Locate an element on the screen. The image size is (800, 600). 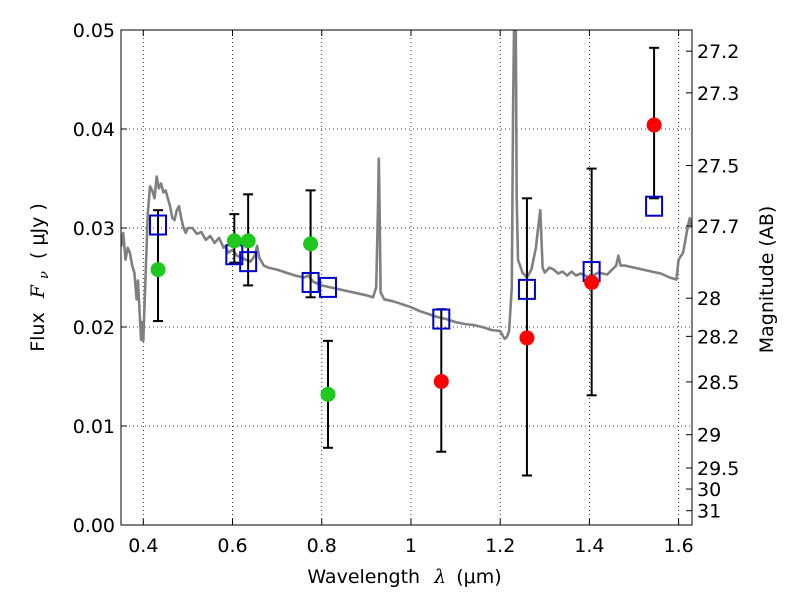
x-tick-label: 1.6 is located at coordinates (679, 546).